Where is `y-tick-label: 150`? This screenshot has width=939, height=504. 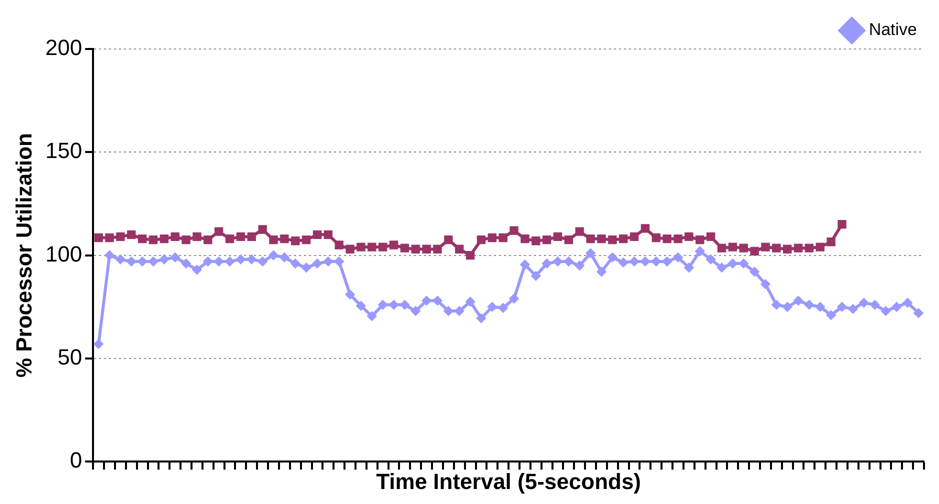
y-tick-label: 150 is located at coordinates (63, 151).